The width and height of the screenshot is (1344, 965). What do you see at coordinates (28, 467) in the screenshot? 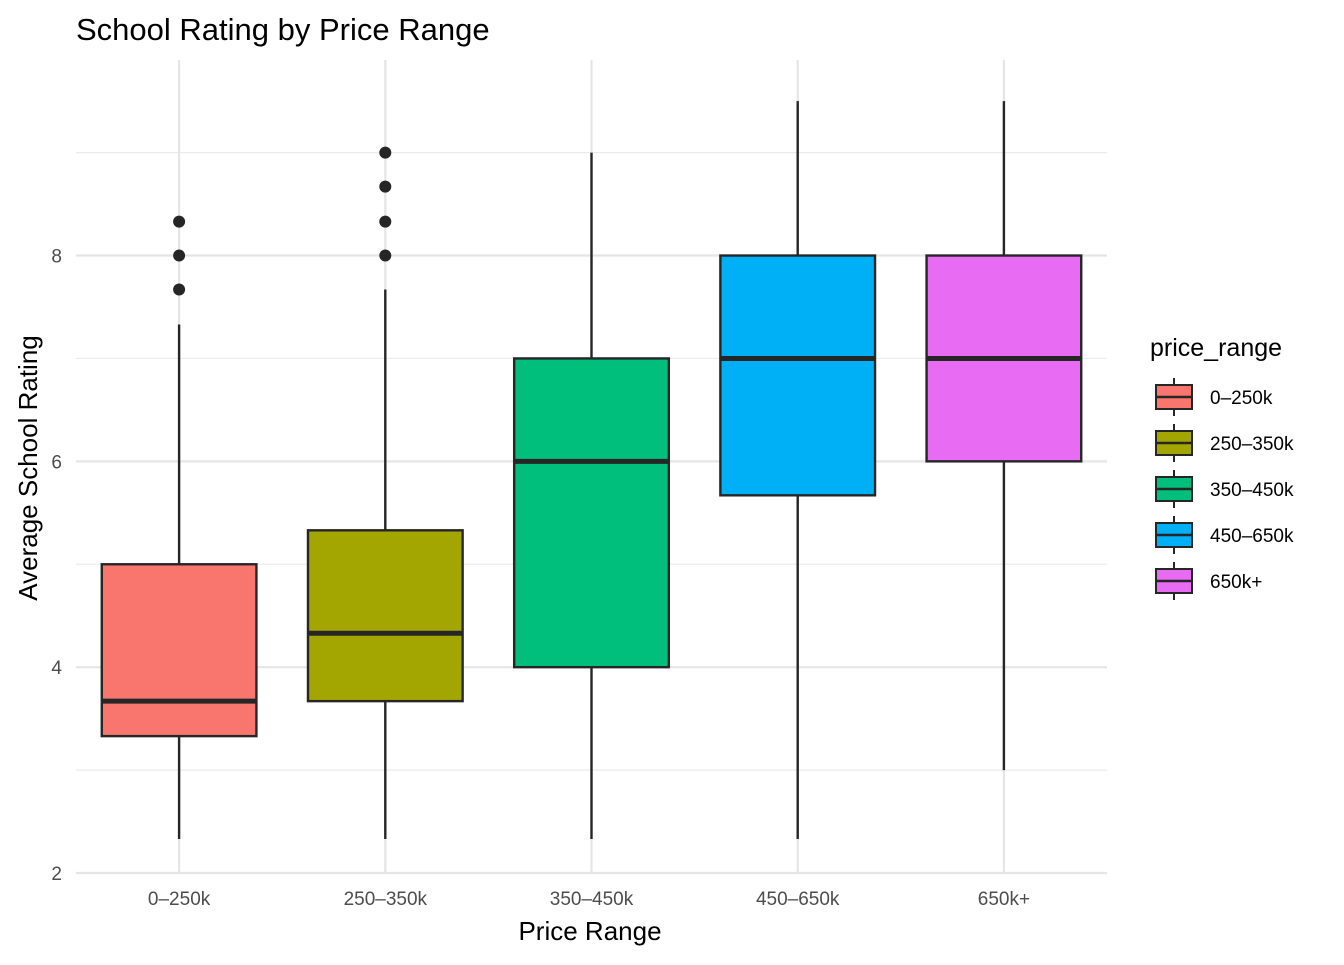
I see `y-axis-label: Average School Rating` at bounding box center [28, 467].